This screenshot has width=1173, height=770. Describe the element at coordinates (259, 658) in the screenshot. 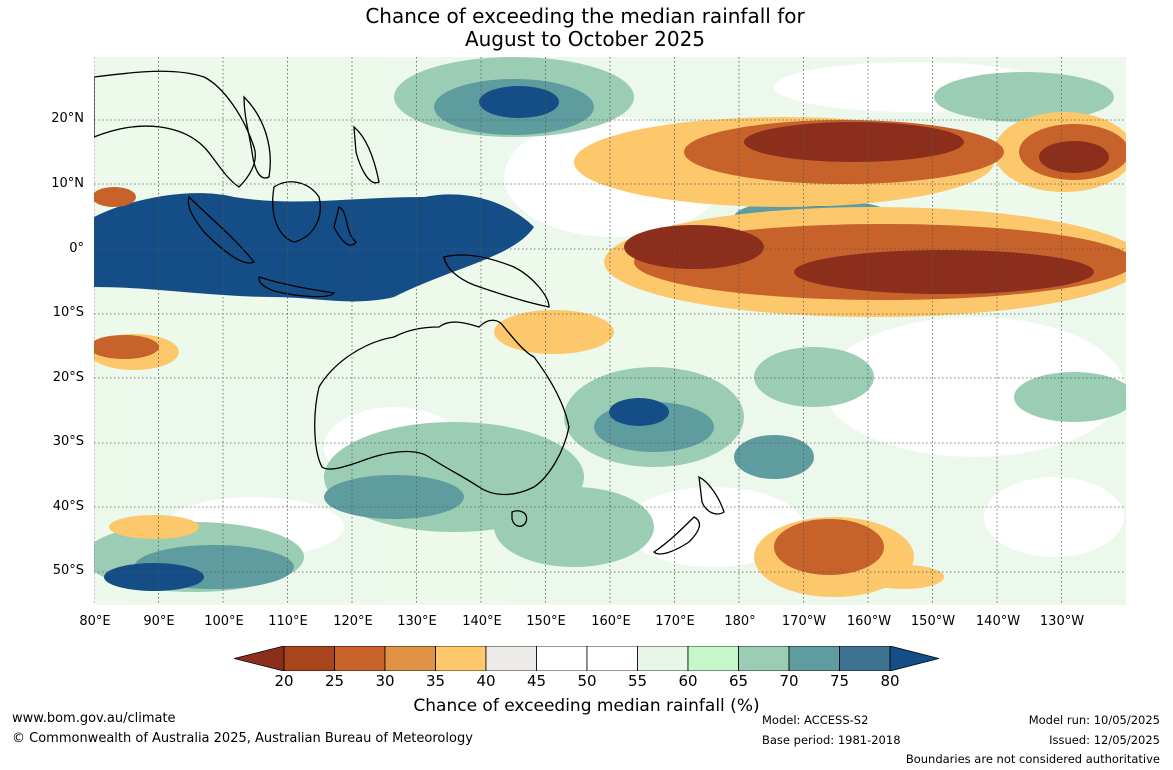

I see `colorbar-arrow-low` at that location.